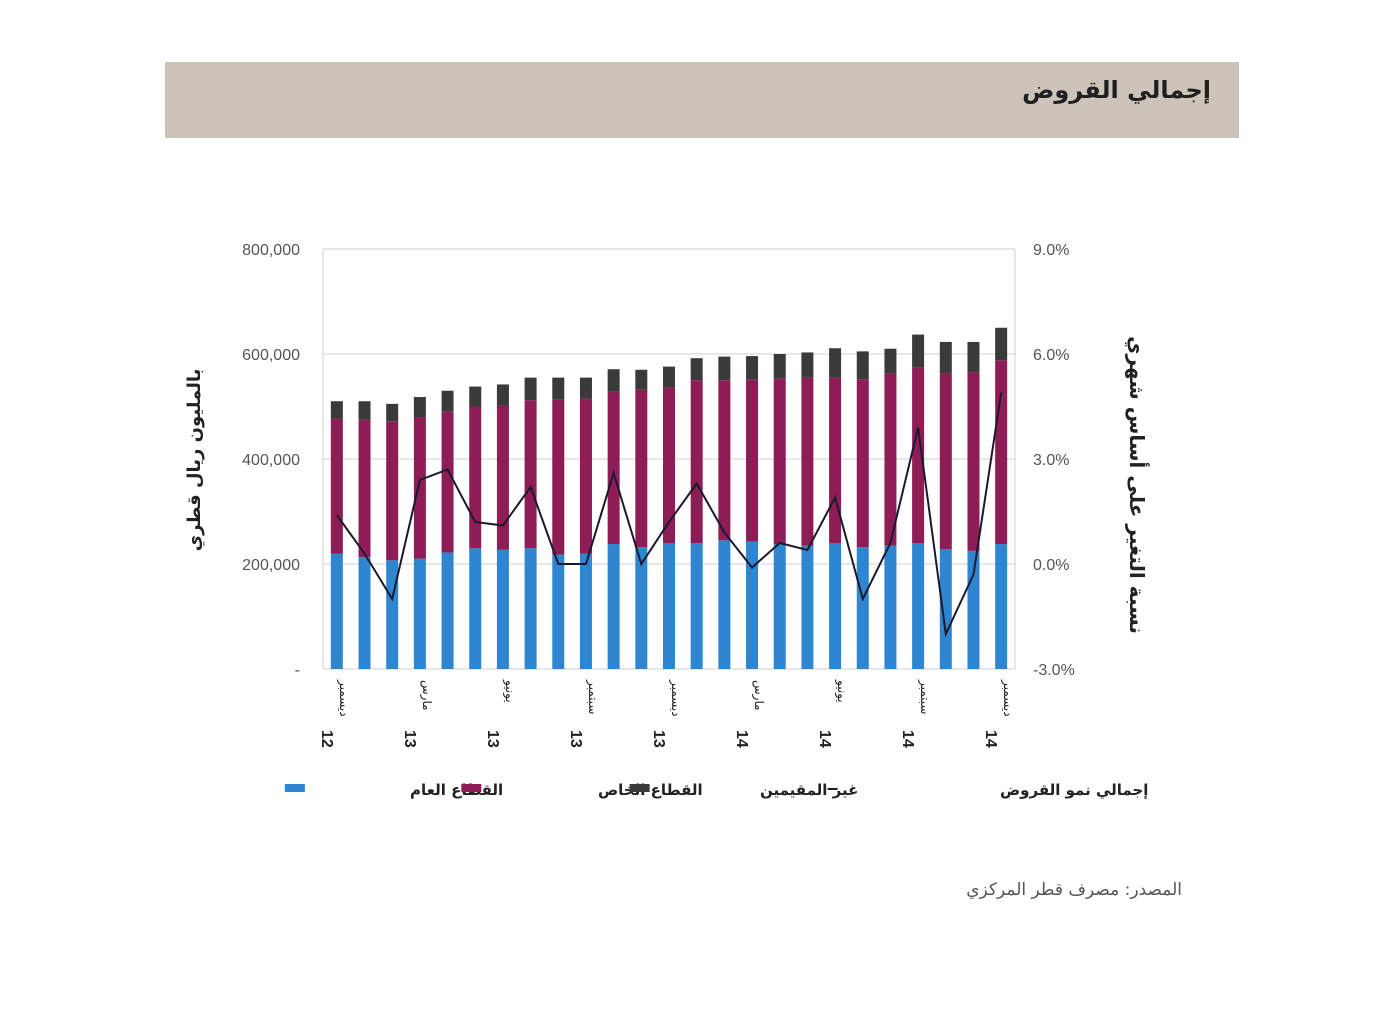  Describe the element at coordinates (426, 695) in the screenshot. I see `x-tick-month: مارس` at that location.